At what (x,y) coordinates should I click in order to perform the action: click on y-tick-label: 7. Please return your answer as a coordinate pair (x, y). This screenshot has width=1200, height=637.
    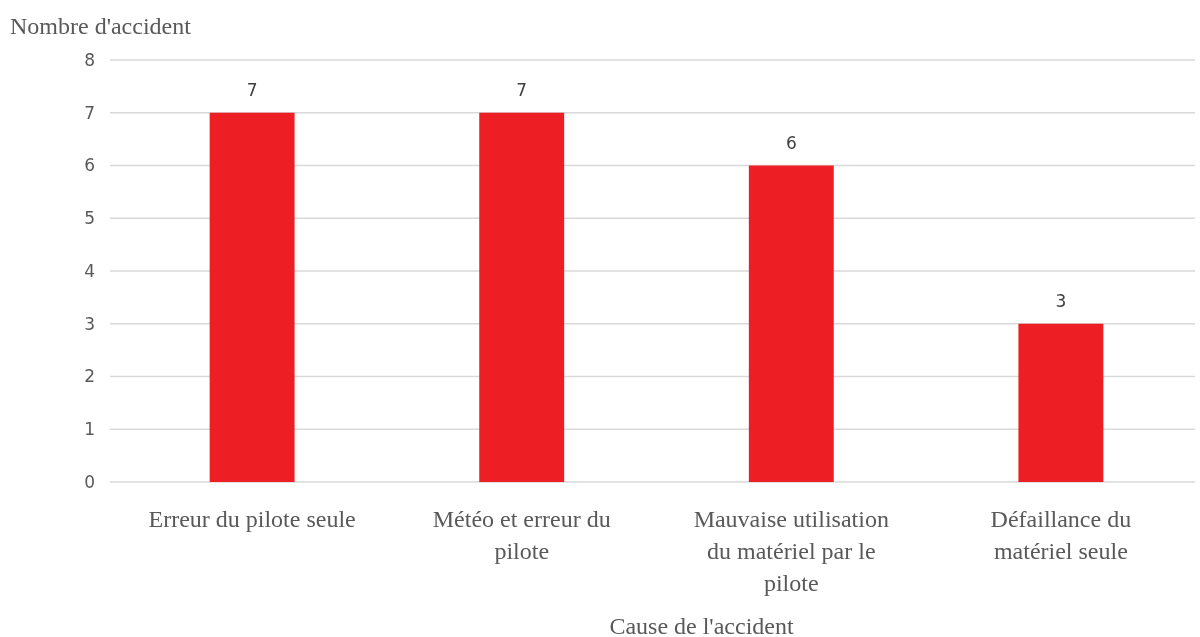
    Looking at the image, I should click on (89, 112).